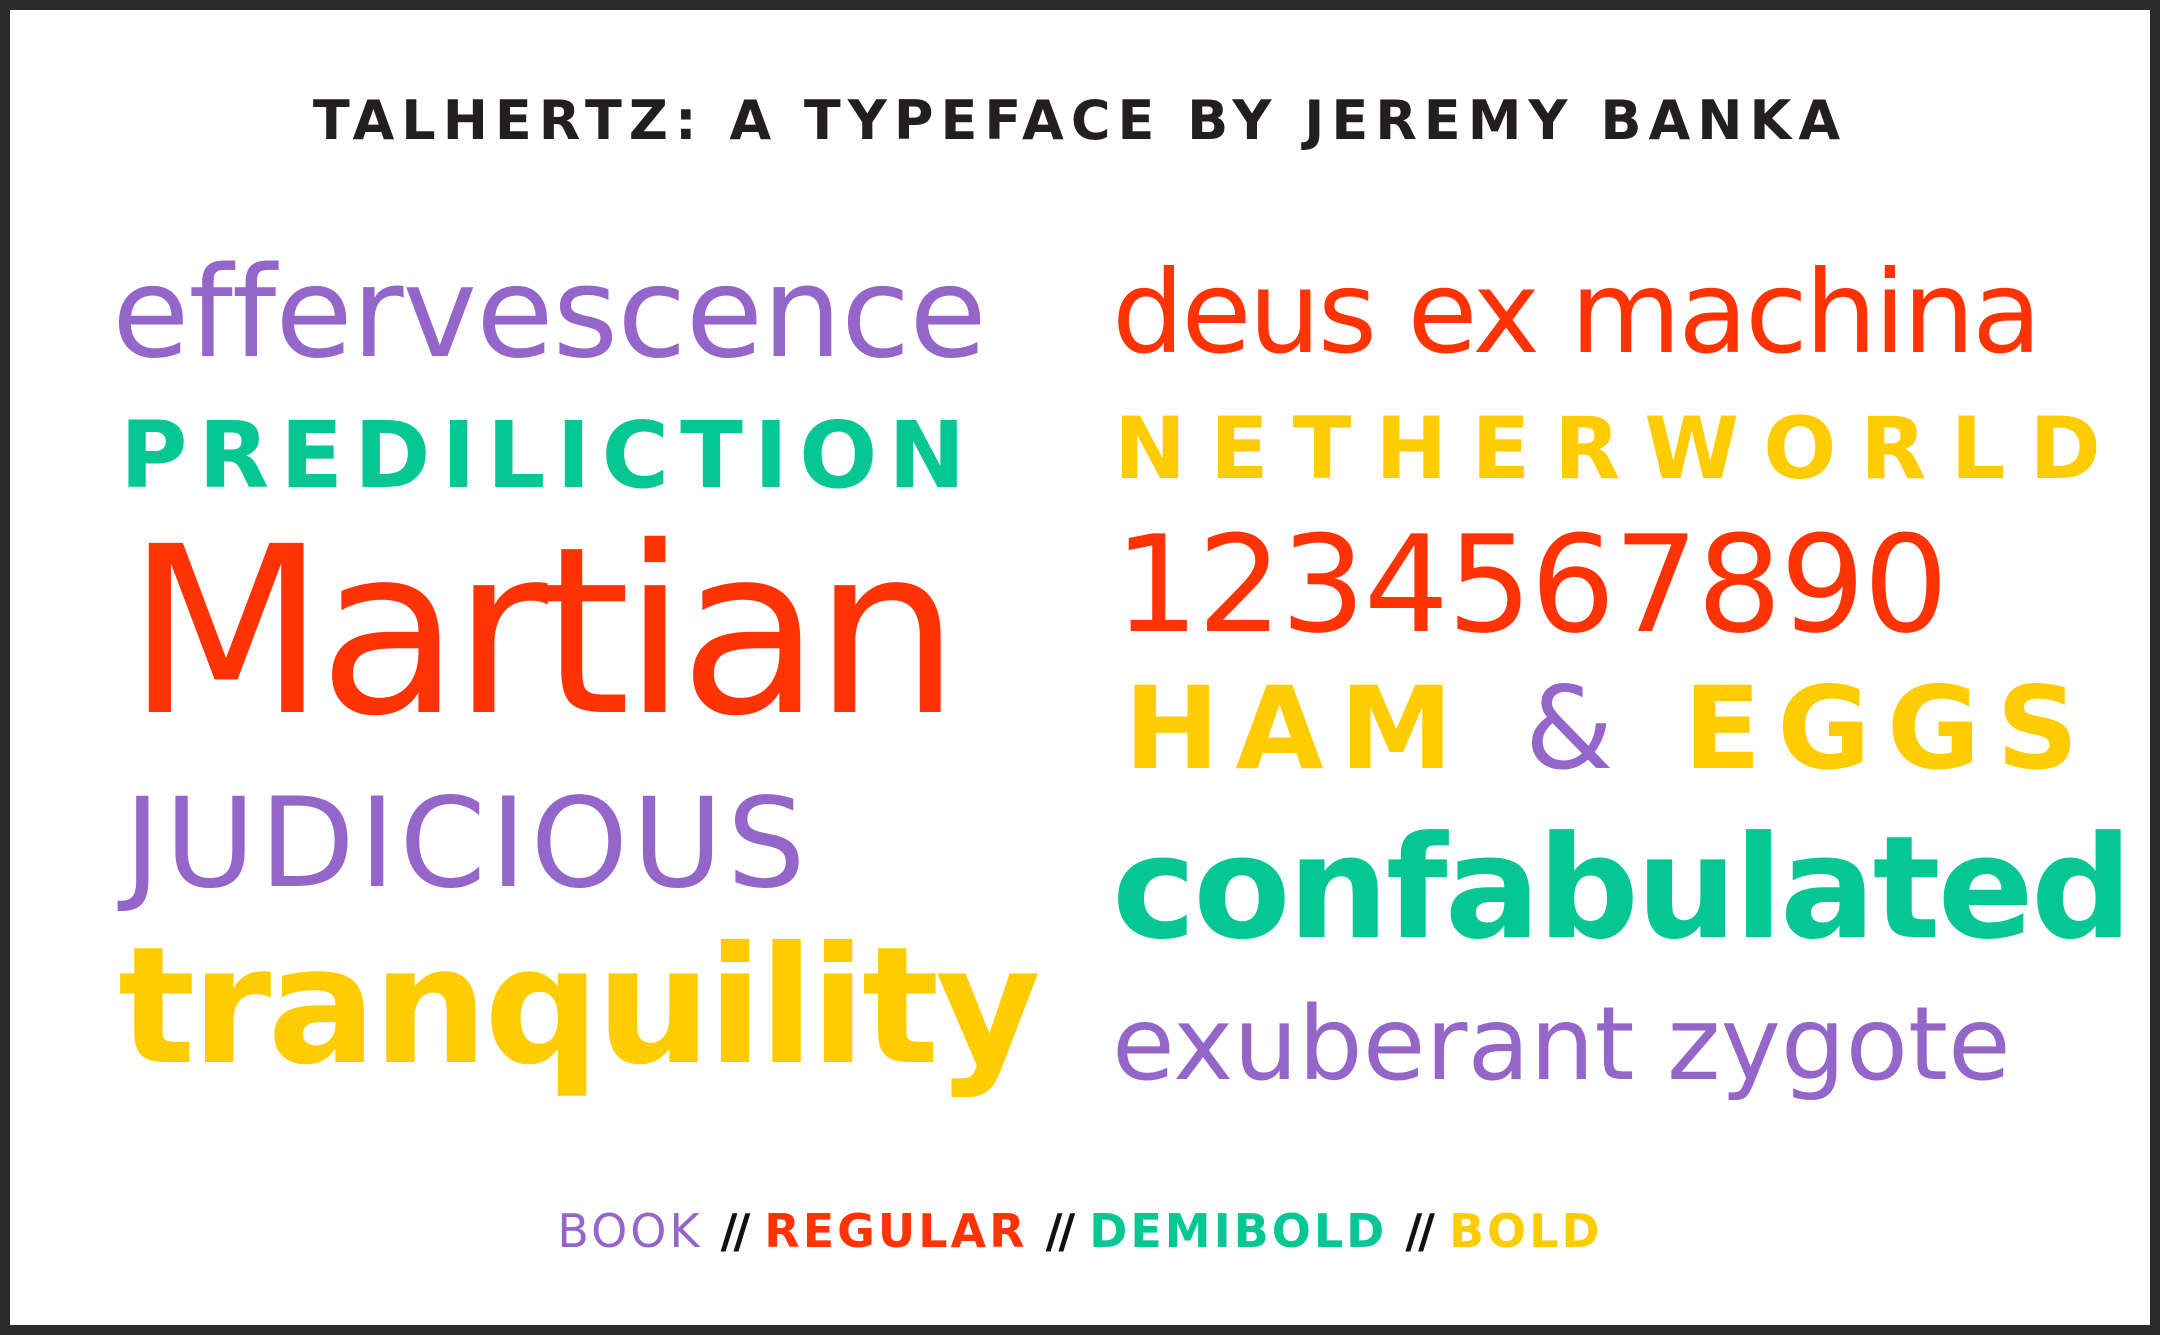  I want to click on specimen-word-prediliction: PREDILICTION, so click(548, 455).